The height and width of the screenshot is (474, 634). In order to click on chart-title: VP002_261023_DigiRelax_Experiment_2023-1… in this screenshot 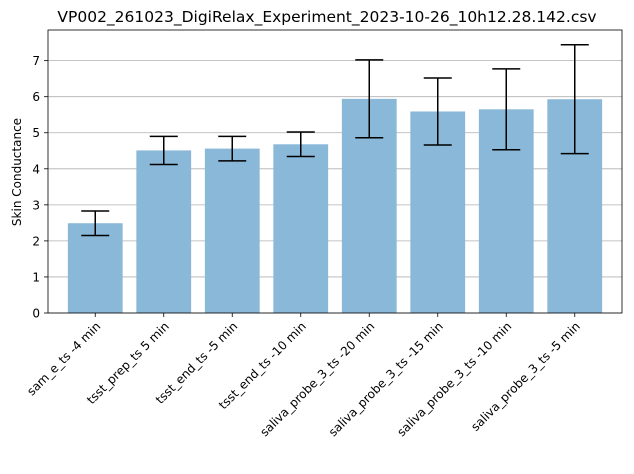, I will do `click(326, 17)`.